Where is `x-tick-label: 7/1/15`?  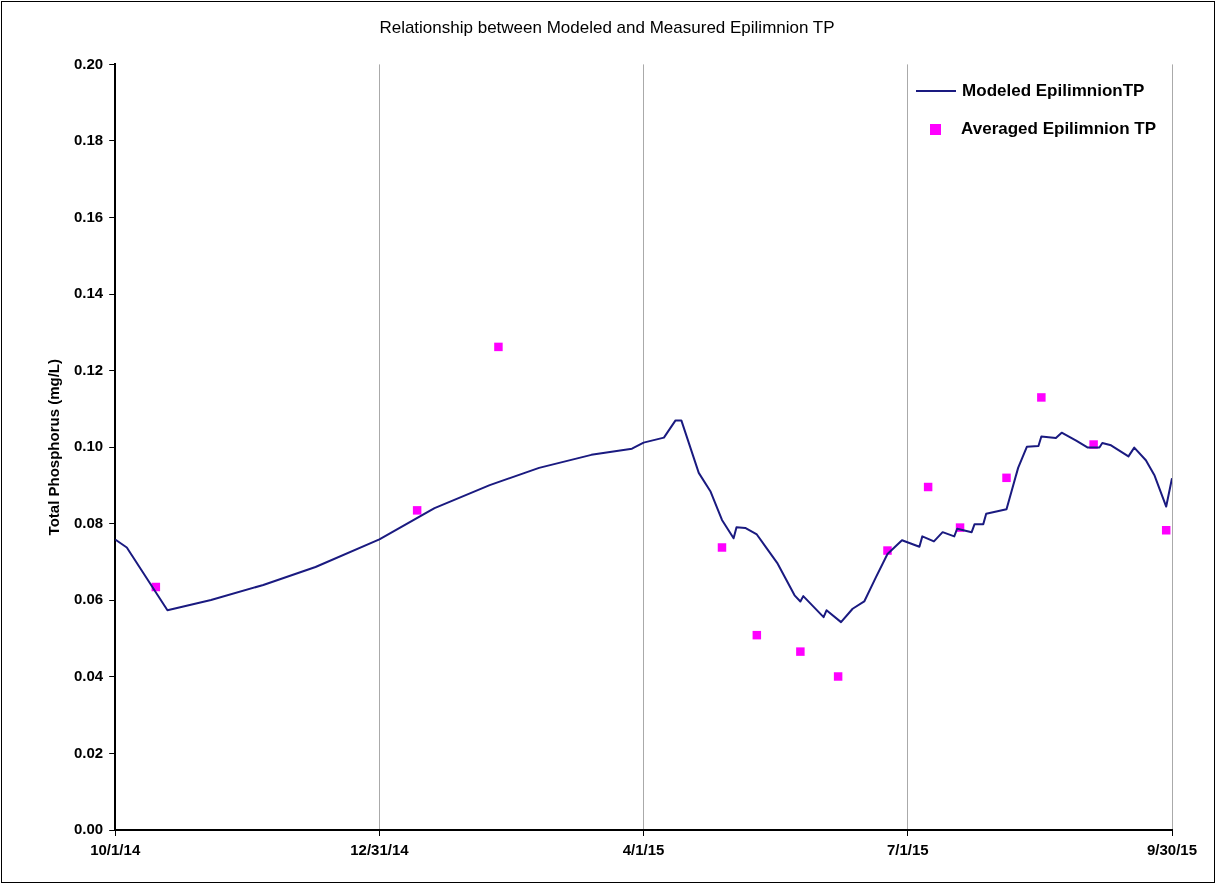
x-tick-label: 7/1/15 is located at coordinates (907, 850).